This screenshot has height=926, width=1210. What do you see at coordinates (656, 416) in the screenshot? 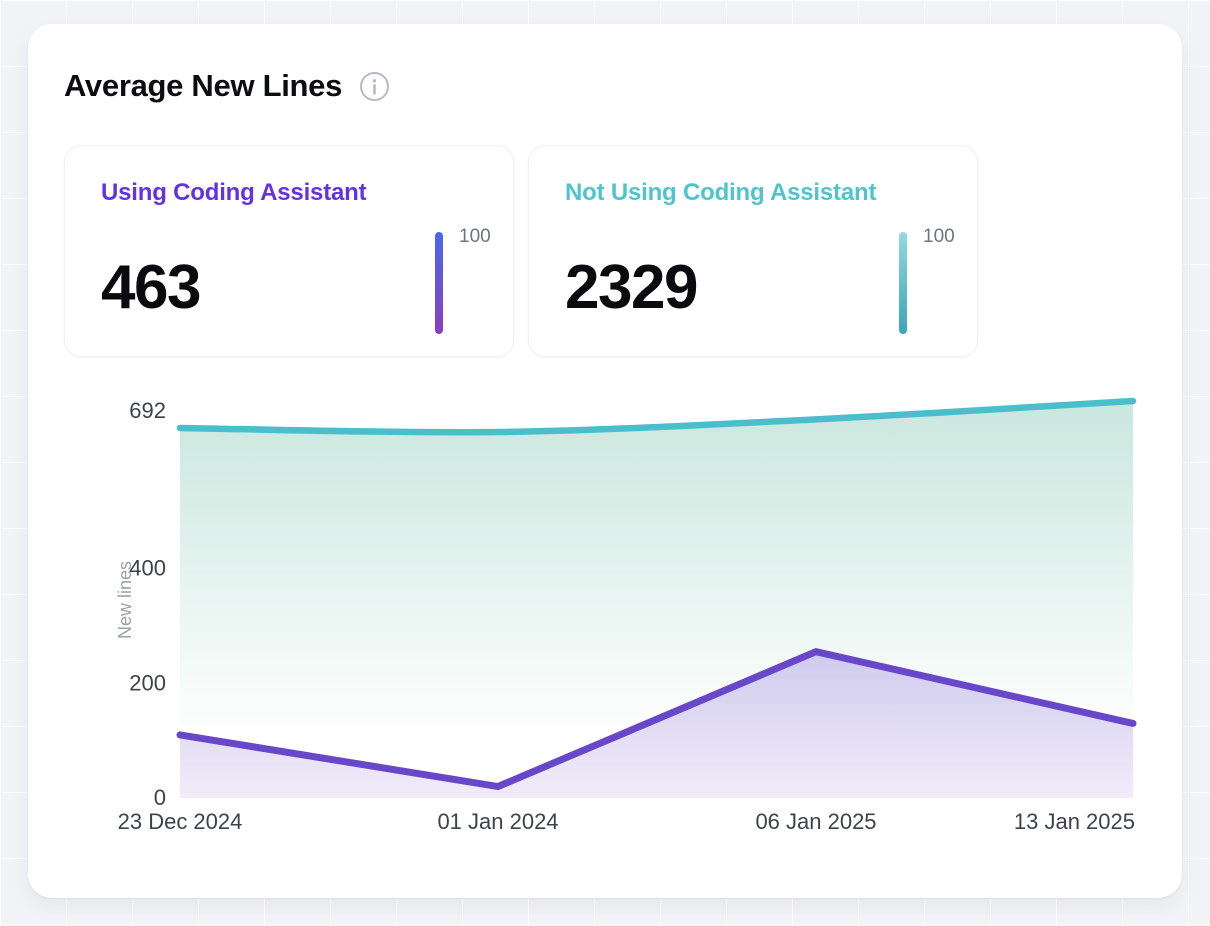
I see `series-line-not-using` at bounding box center [656, 416].